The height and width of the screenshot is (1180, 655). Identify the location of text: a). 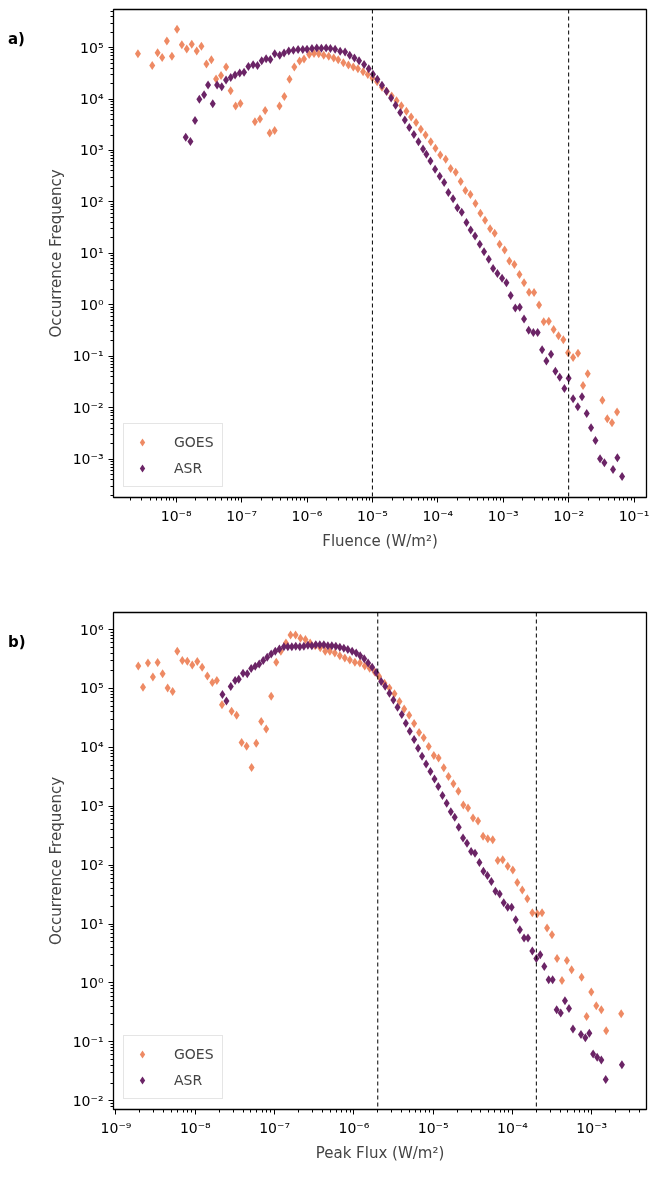
(16, 39).